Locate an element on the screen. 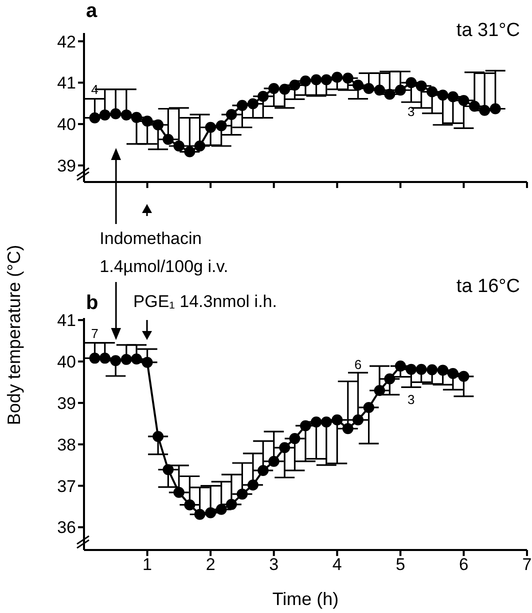  x-tick-label: 2 is located at coordinates (211, 564).